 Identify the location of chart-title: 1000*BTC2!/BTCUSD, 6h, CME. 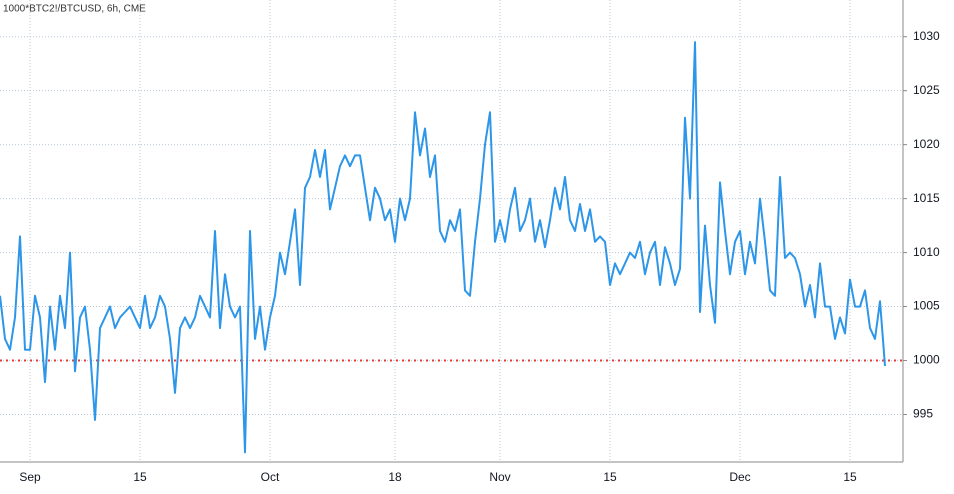
(74, 9).